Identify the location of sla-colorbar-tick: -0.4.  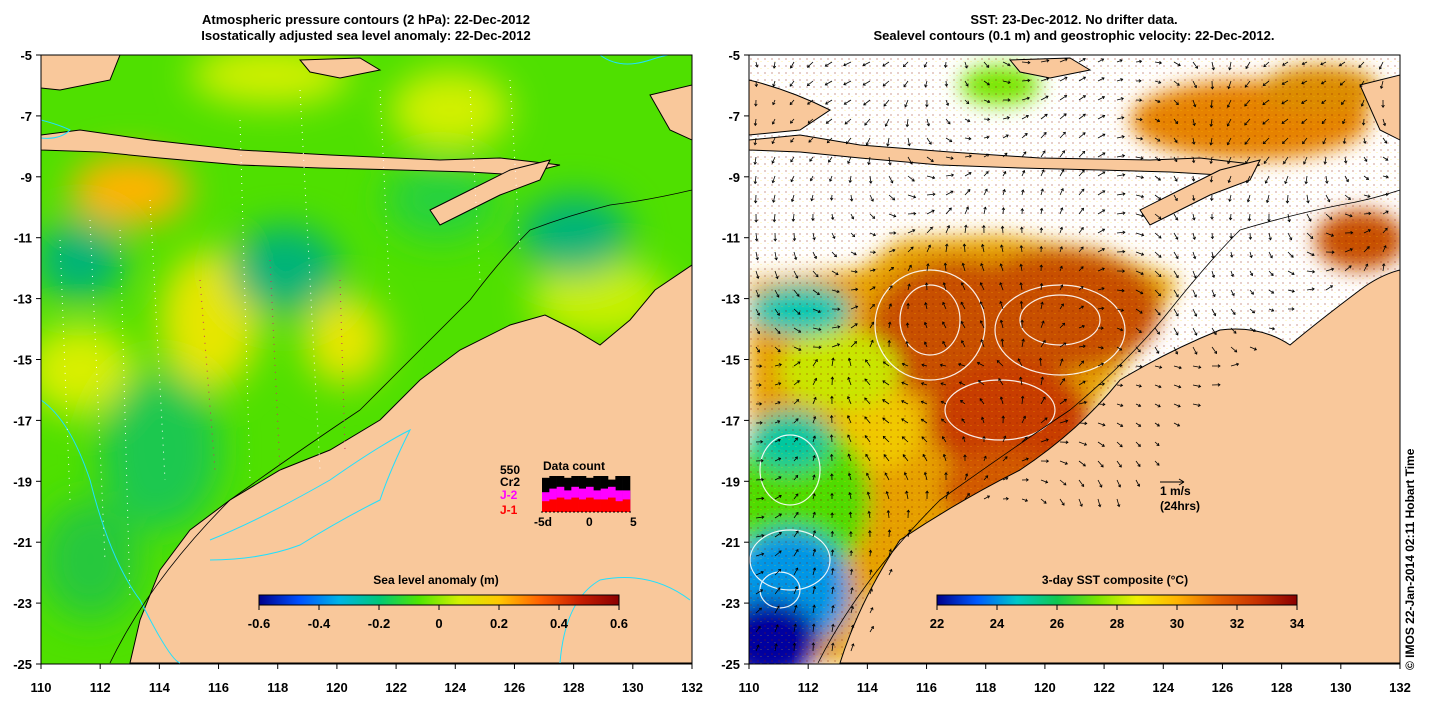
(319, 623).